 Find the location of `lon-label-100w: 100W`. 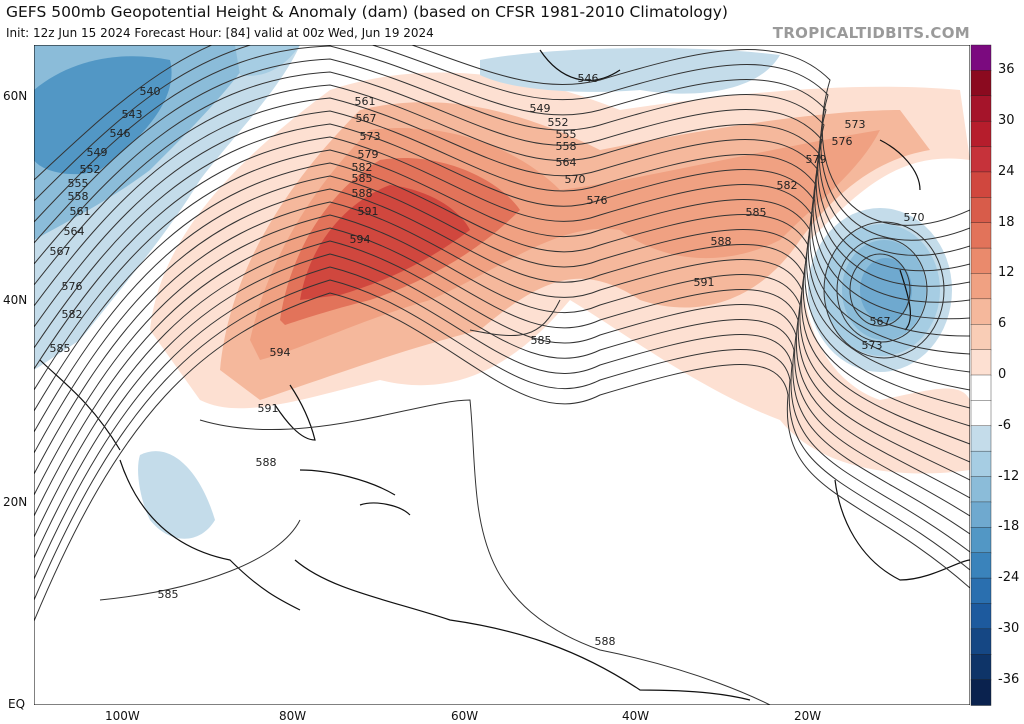

lon-label-100w: 100W is located at coordinates (122, 716).